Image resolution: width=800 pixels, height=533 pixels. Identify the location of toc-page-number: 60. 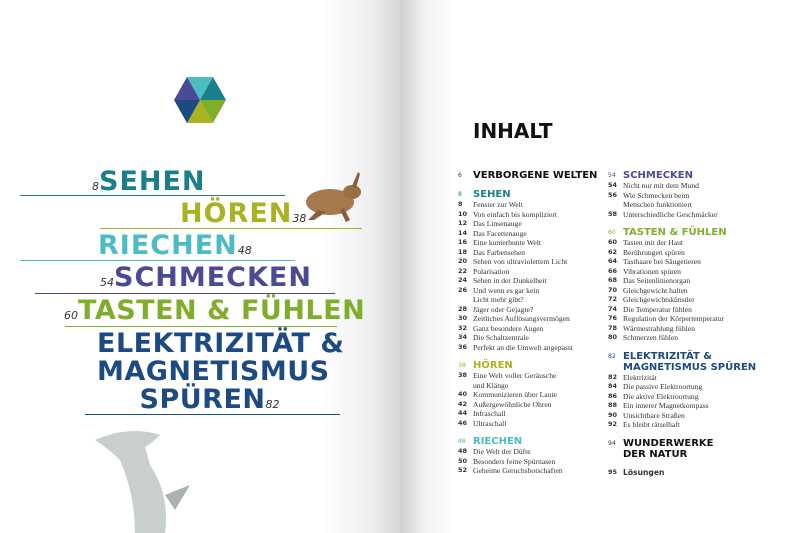
(613, 242).